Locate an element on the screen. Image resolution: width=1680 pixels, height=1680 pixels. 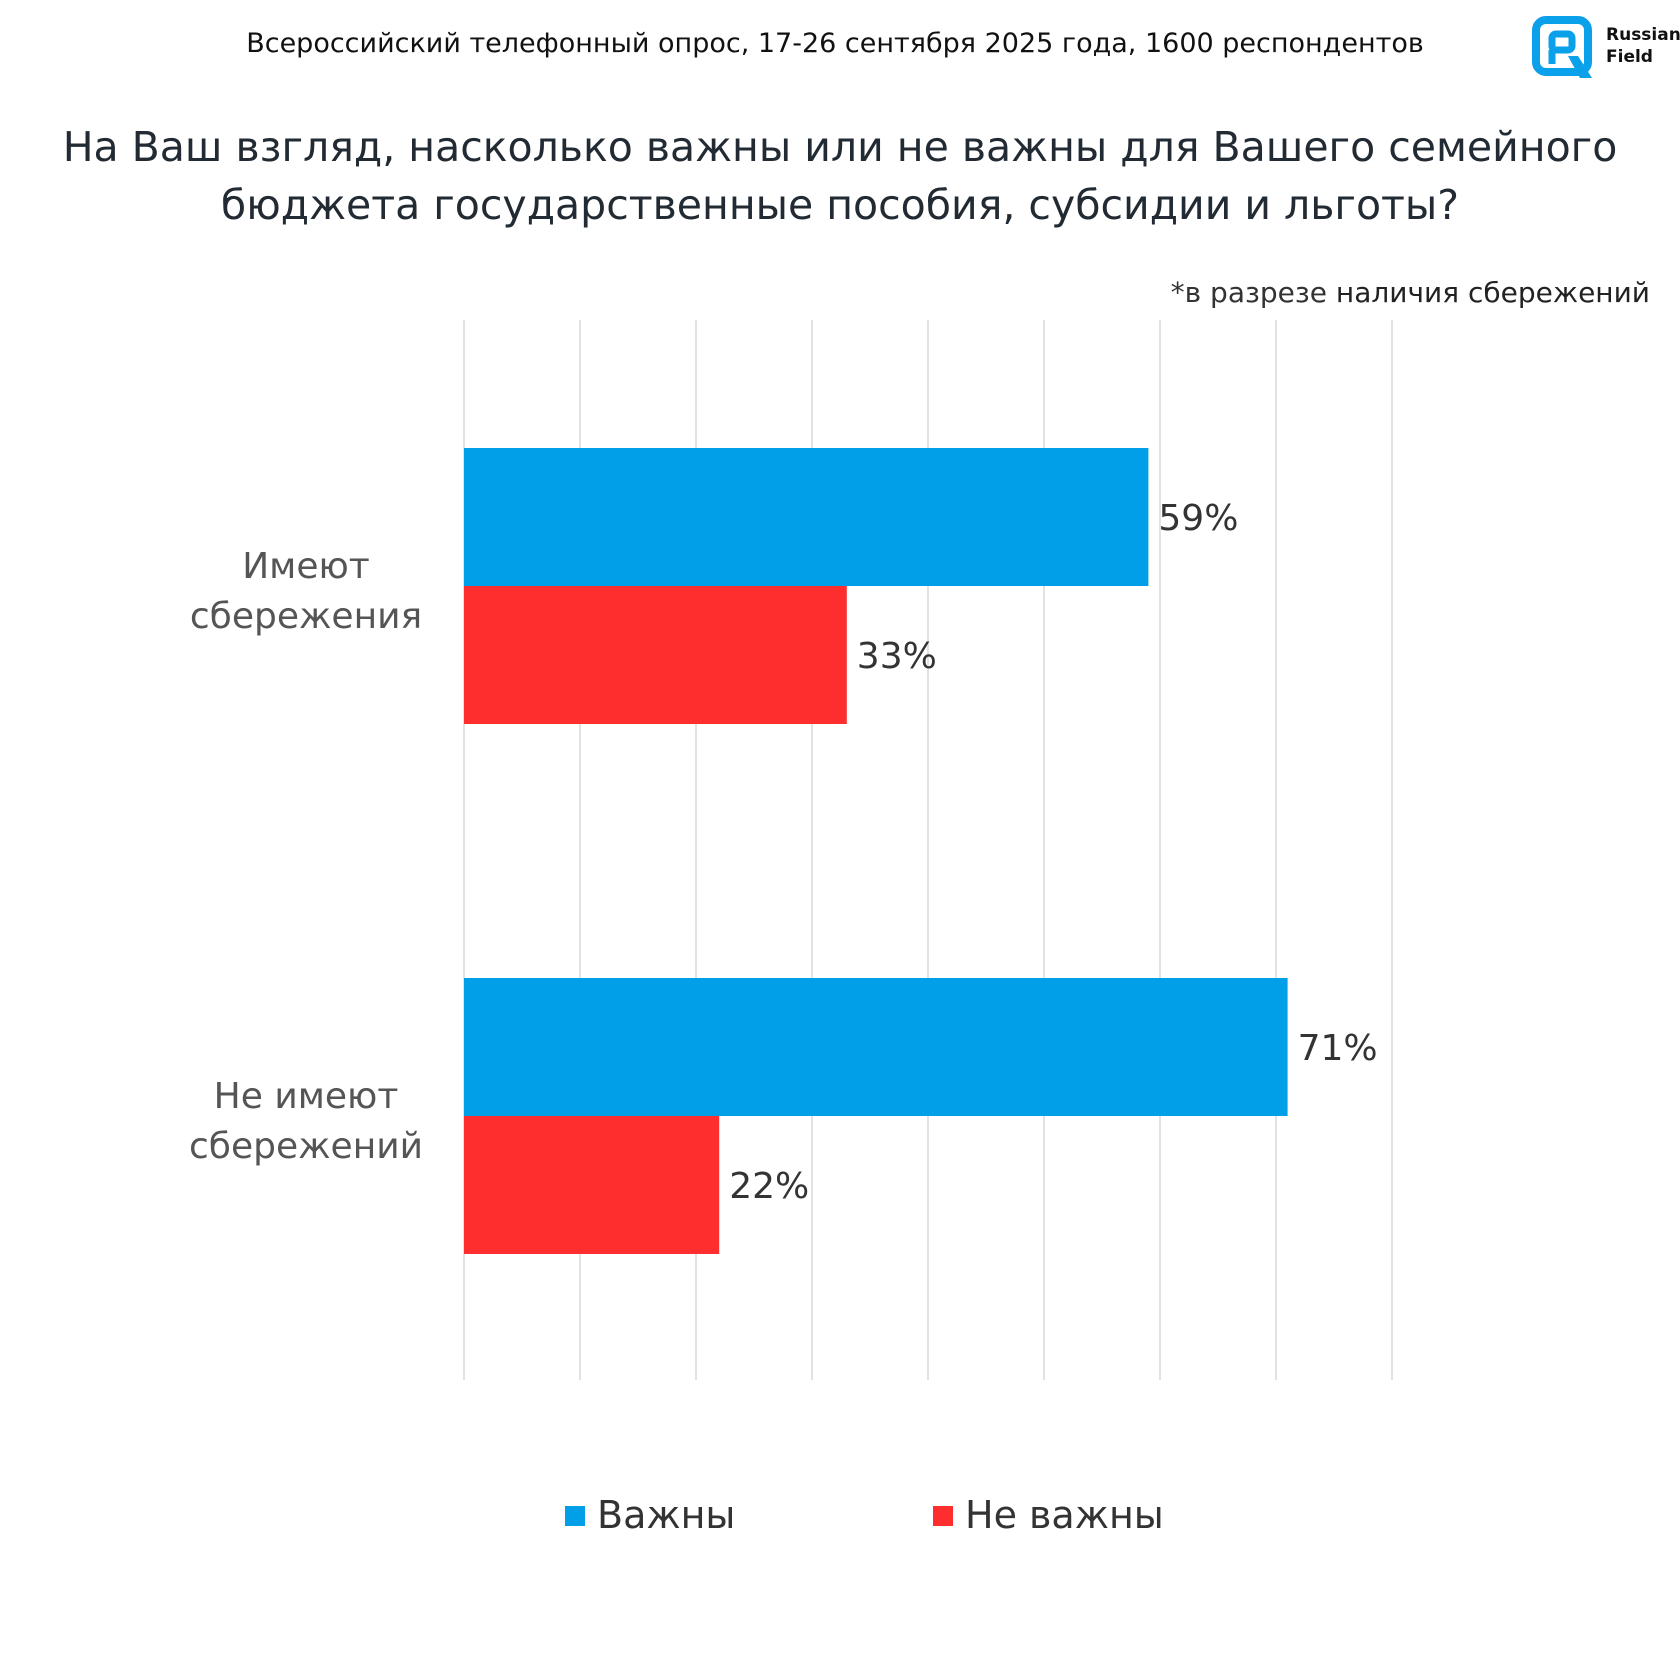
category-label: Имеют сбережения is located at coordinates (306, 591).